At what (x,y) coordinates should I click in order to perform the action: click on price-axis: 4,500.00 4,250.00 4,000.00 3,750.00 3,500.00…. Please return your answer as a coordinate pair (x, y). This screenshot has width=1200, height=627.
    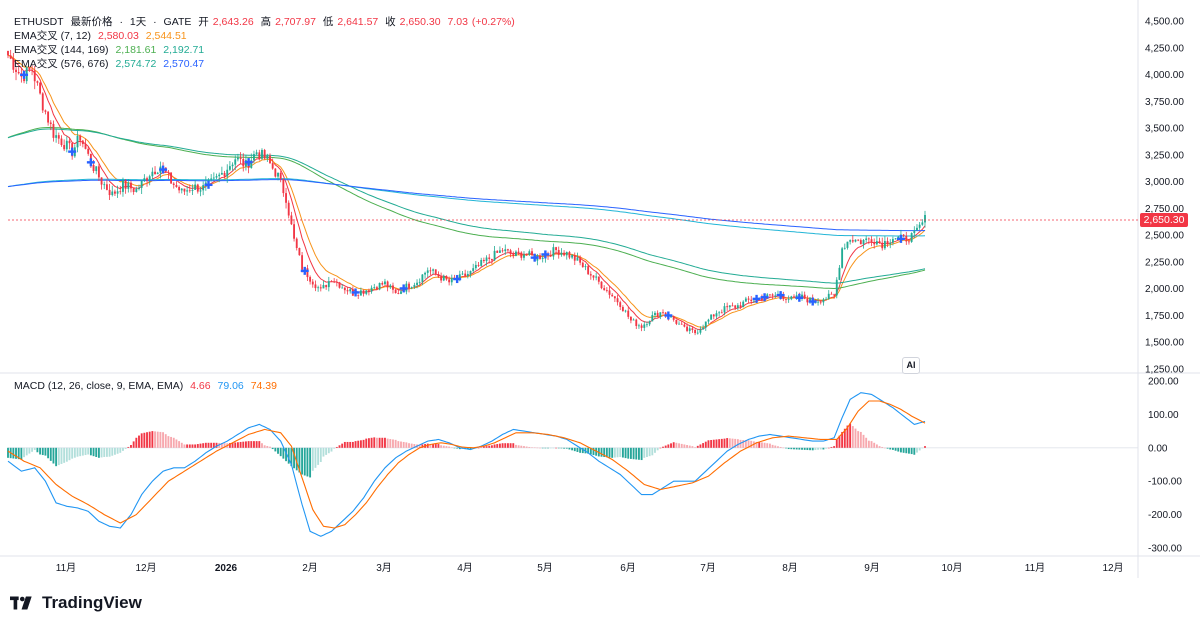
    Looking at the image, I should click on (1164, 196).